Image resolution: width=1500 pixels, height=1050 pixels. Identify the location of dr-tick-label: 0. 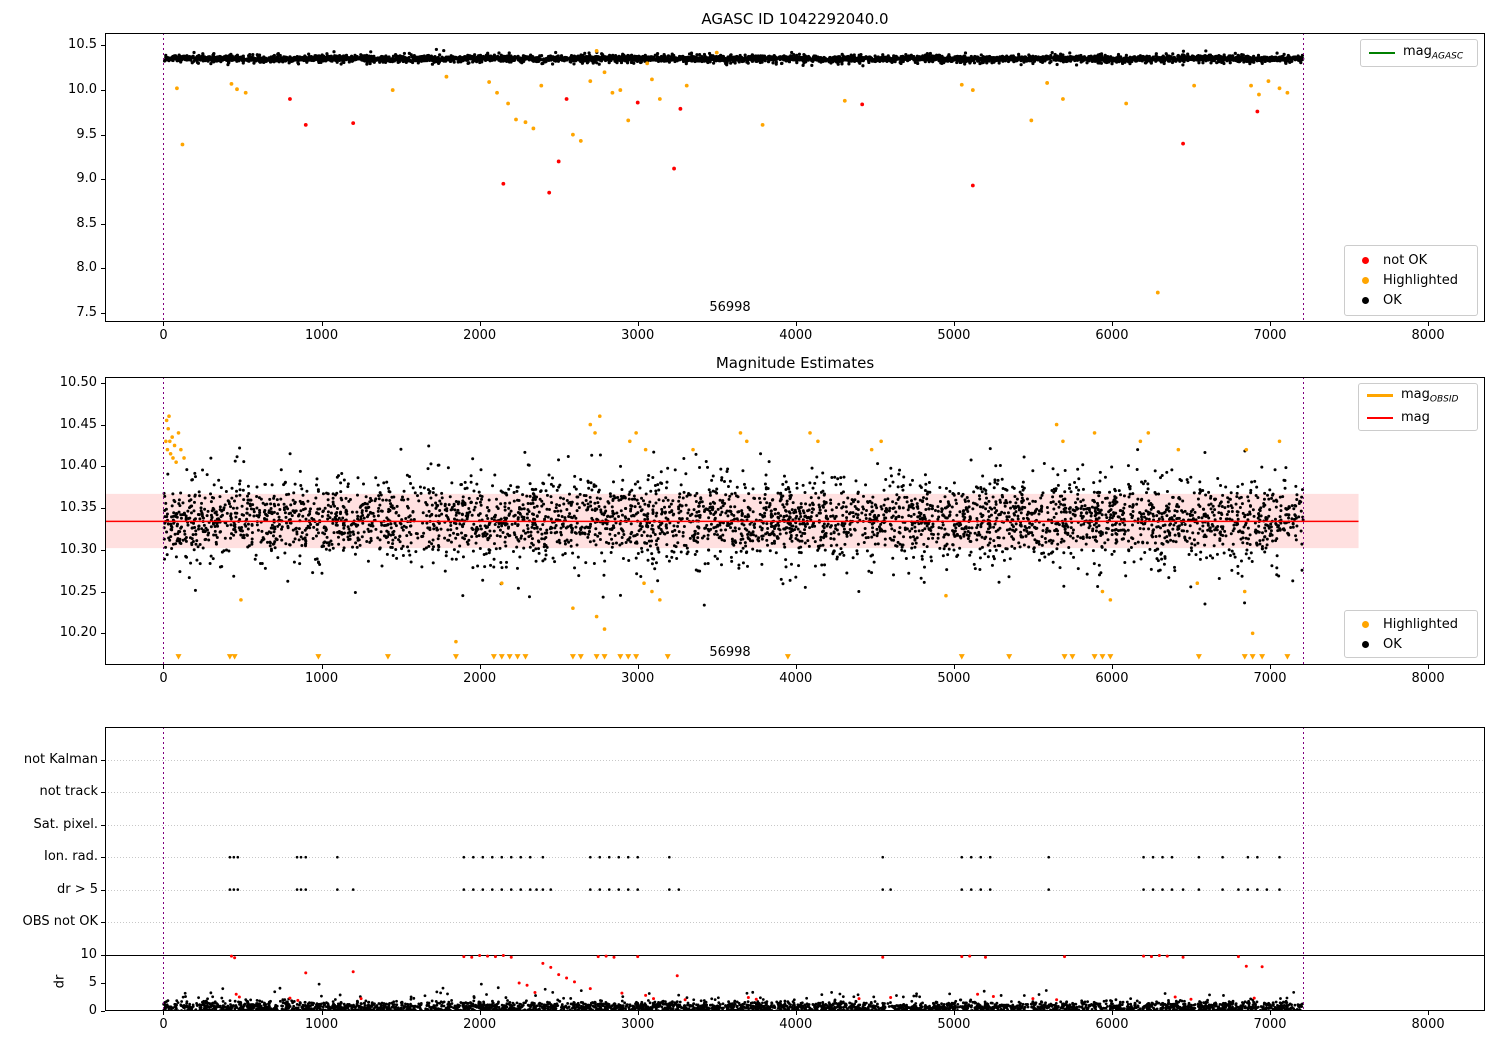
(92, 1010).